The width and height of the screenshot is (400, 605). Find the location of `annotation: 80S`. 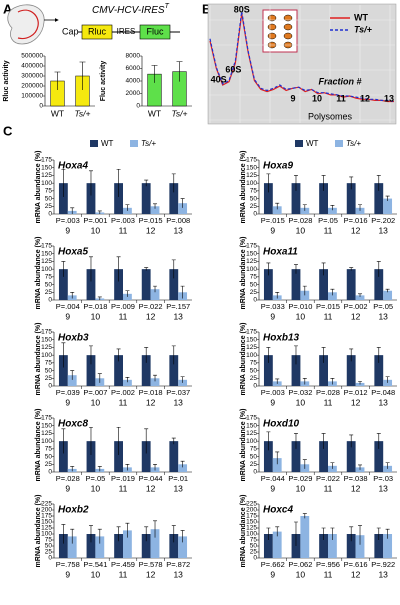

annotation: 80S is located at coordinates (242, 9).